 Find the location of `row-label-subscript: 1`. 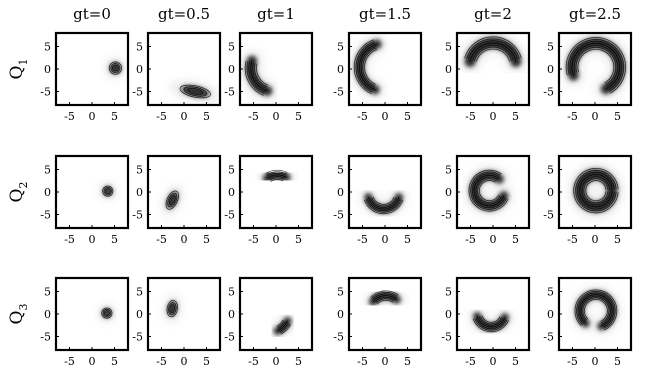

row-label-subscript: 1 is located at coordinates (23, 62).